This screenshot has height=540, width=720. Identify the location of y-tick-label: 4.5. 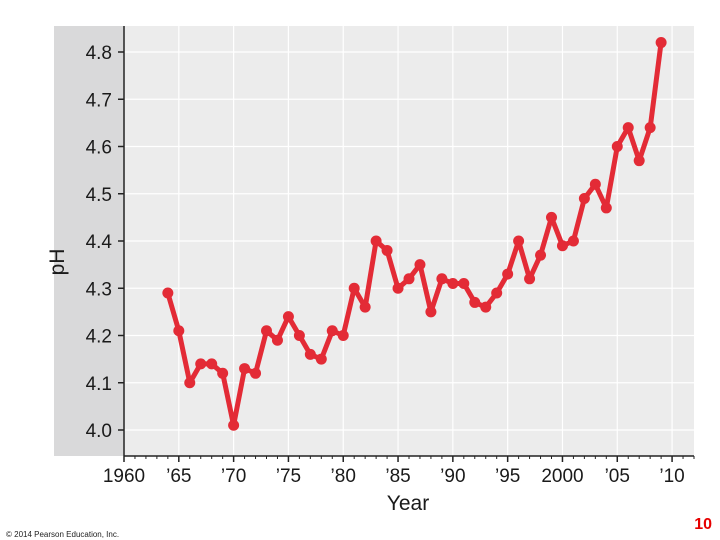
(99, 195).